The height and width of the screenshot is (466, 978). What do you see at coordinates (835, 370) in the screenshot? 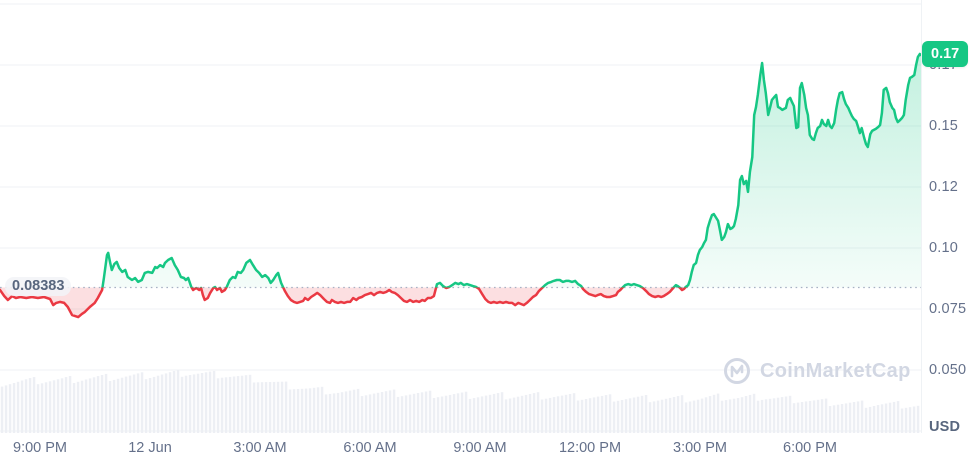
I see `watermark-brand-text: CoinMarketCap` at bounding box center [835, 370].